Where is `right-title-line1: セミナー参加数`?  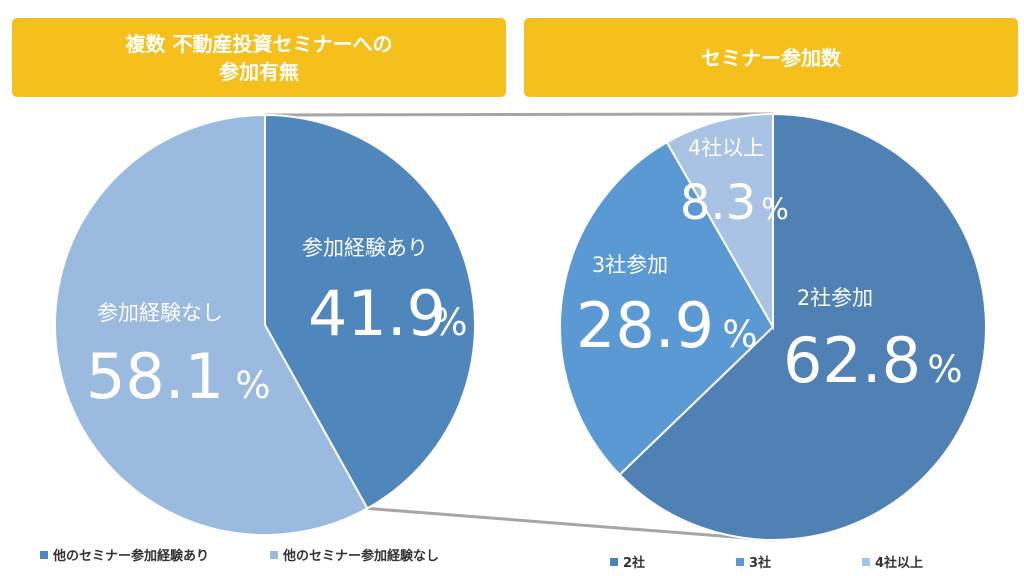 right-title-line1: セミナー参加数 is located at coordinates (771, 57).